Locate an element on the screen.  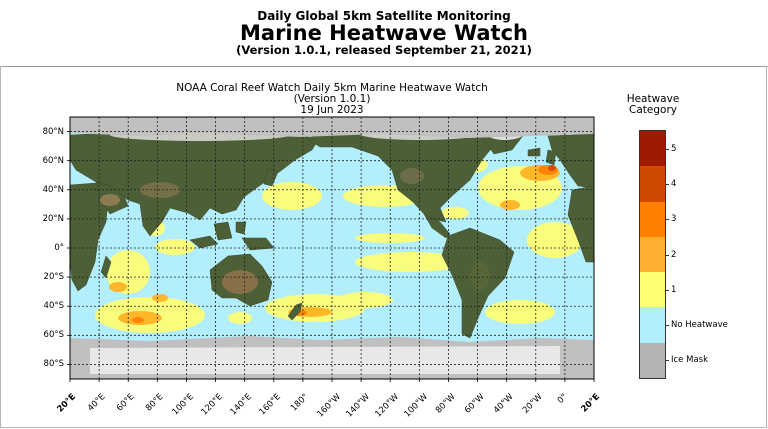
legend-label: 1 is located at coordinates (674, 289).